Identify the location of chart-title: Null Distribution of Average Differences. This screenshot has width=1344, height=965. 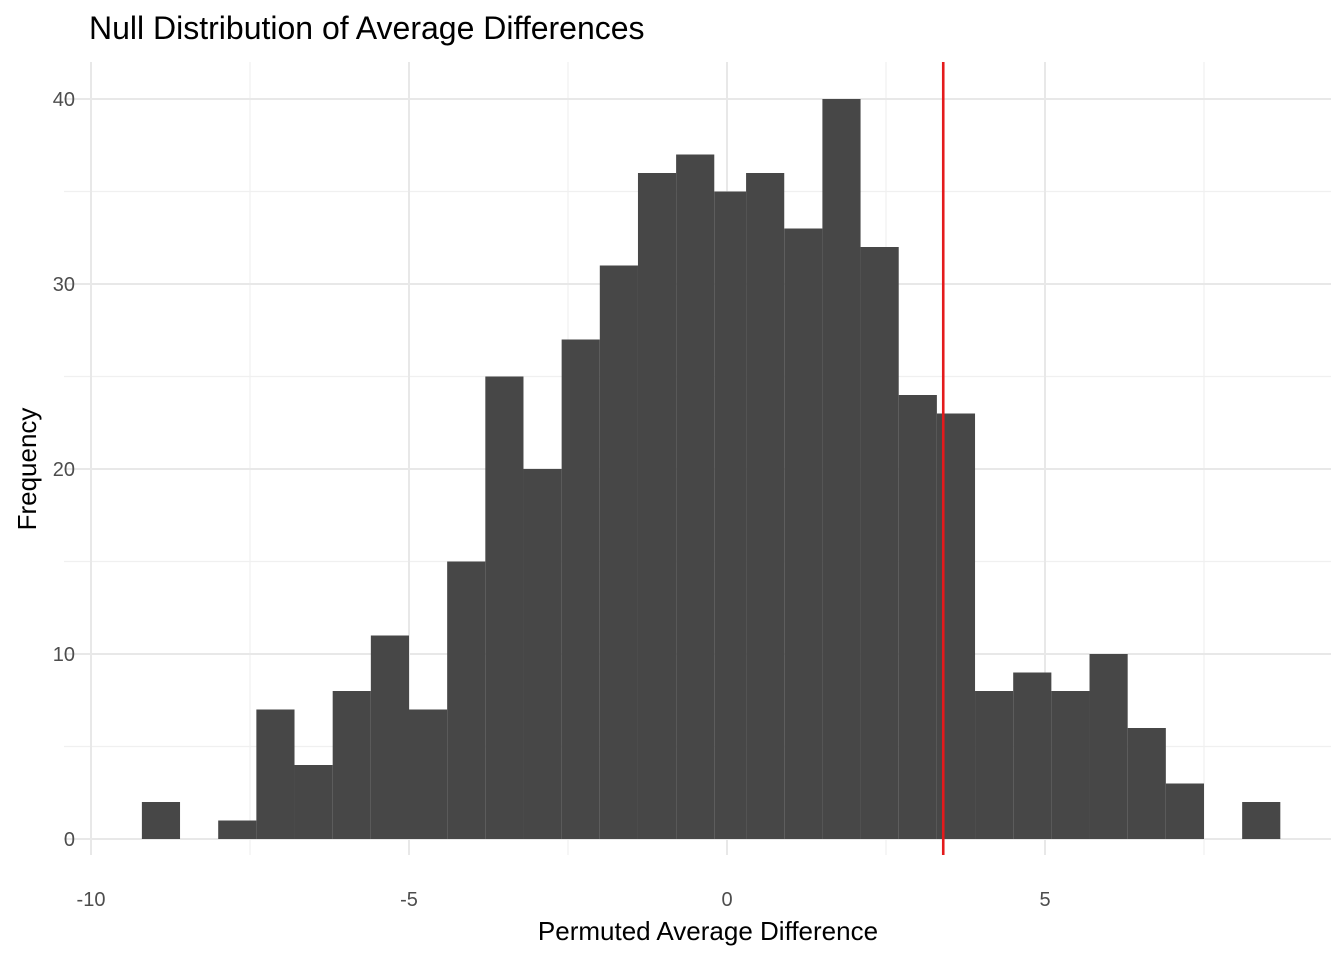
(367, 28).